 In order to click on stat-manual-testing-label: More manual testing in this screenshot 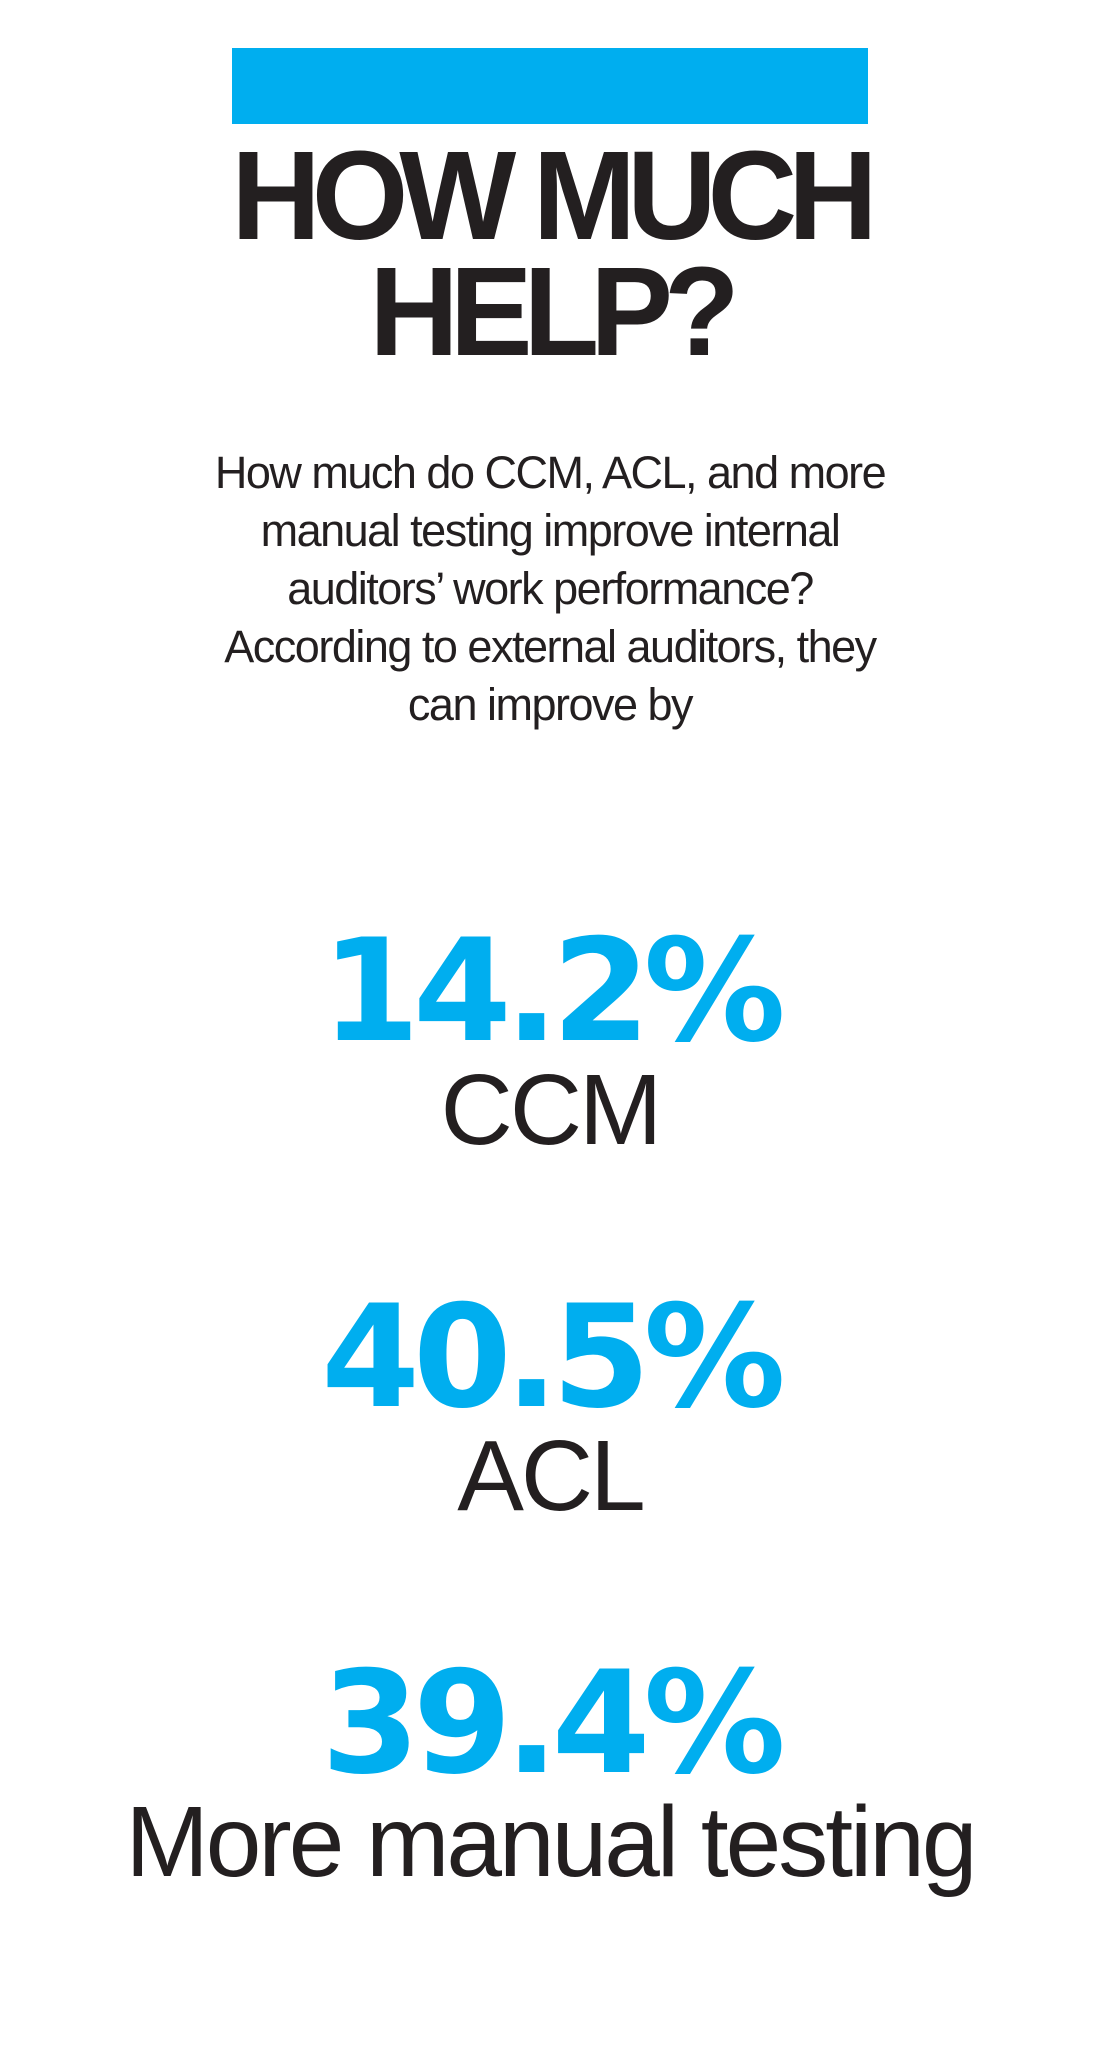, I will do `click(551, 1842)`.